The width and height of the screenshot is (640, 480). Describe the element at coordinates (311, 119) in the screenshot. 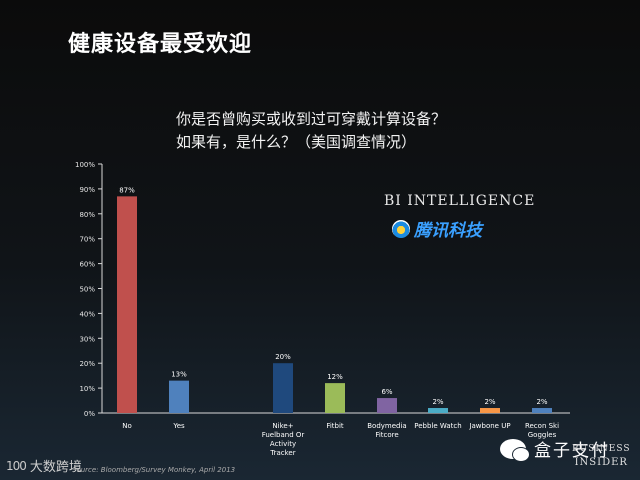

I see `question-line-1: 你是否曾购买或收到过可穿戴计算设备？` at that location.